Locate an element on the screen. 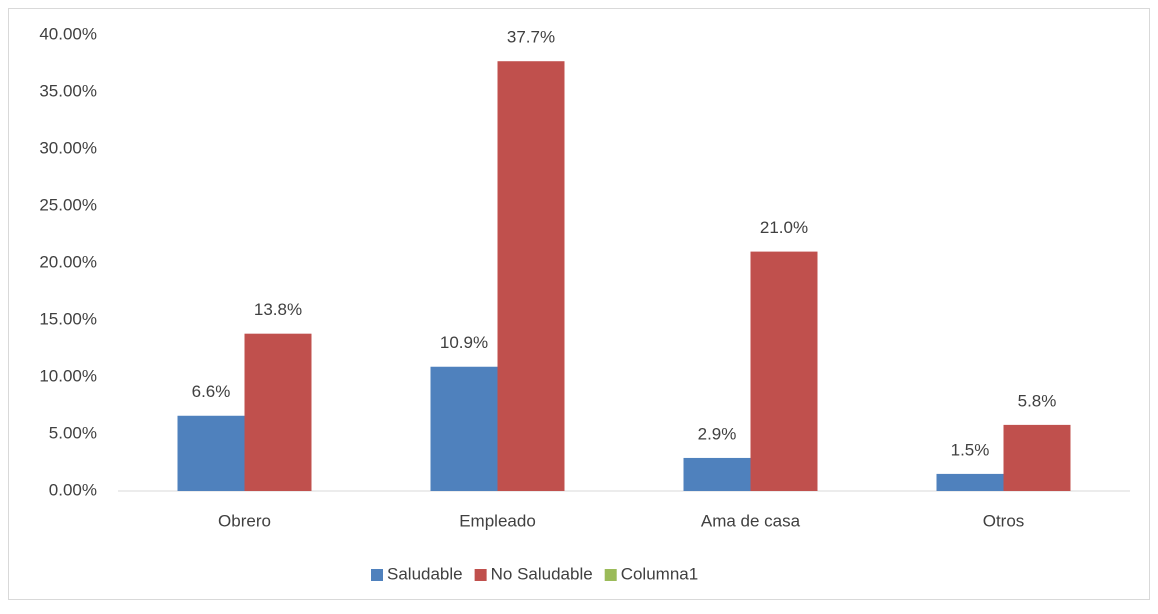  x-tick-label: Obrero is located at coordinates (244, 520).